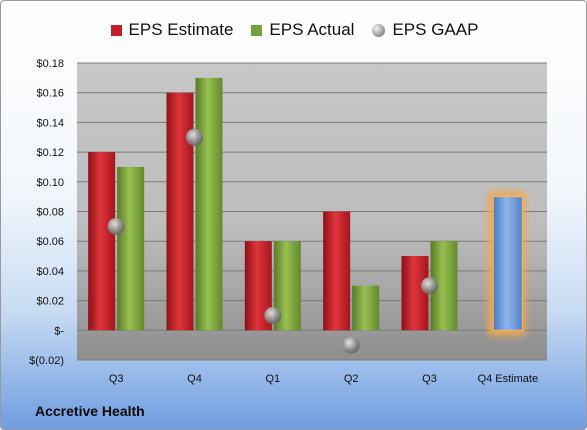  Describe the element at coordinates (312, 29) in the screenshot. I see `legend-label-eps-actual: EPS Actual` at that location.